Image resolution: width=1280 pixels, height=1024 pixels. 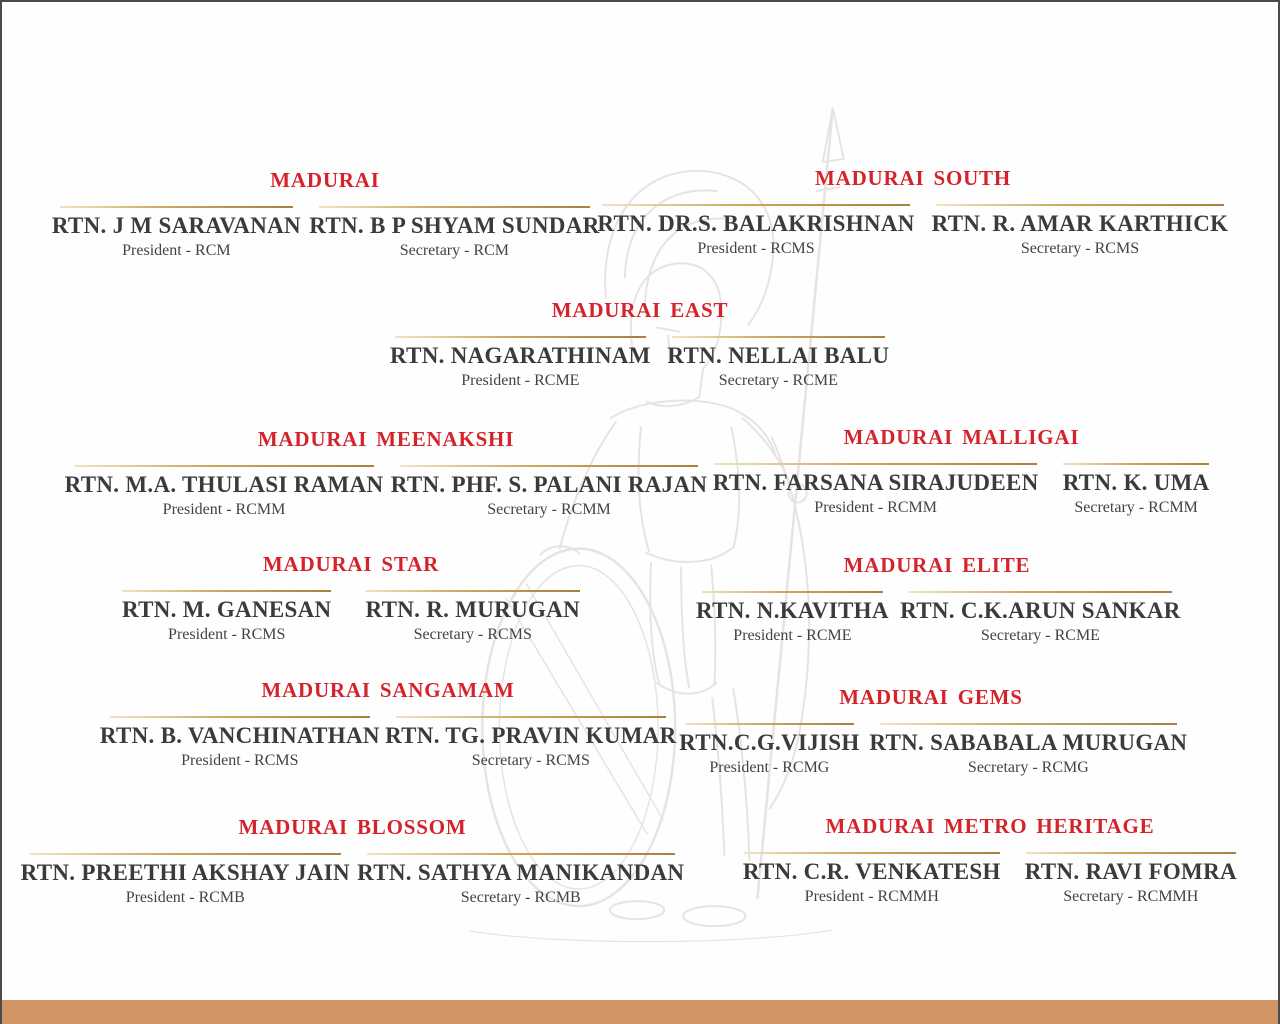 I want to click on member-role: President - RCMG, so click(x=769, y=767).